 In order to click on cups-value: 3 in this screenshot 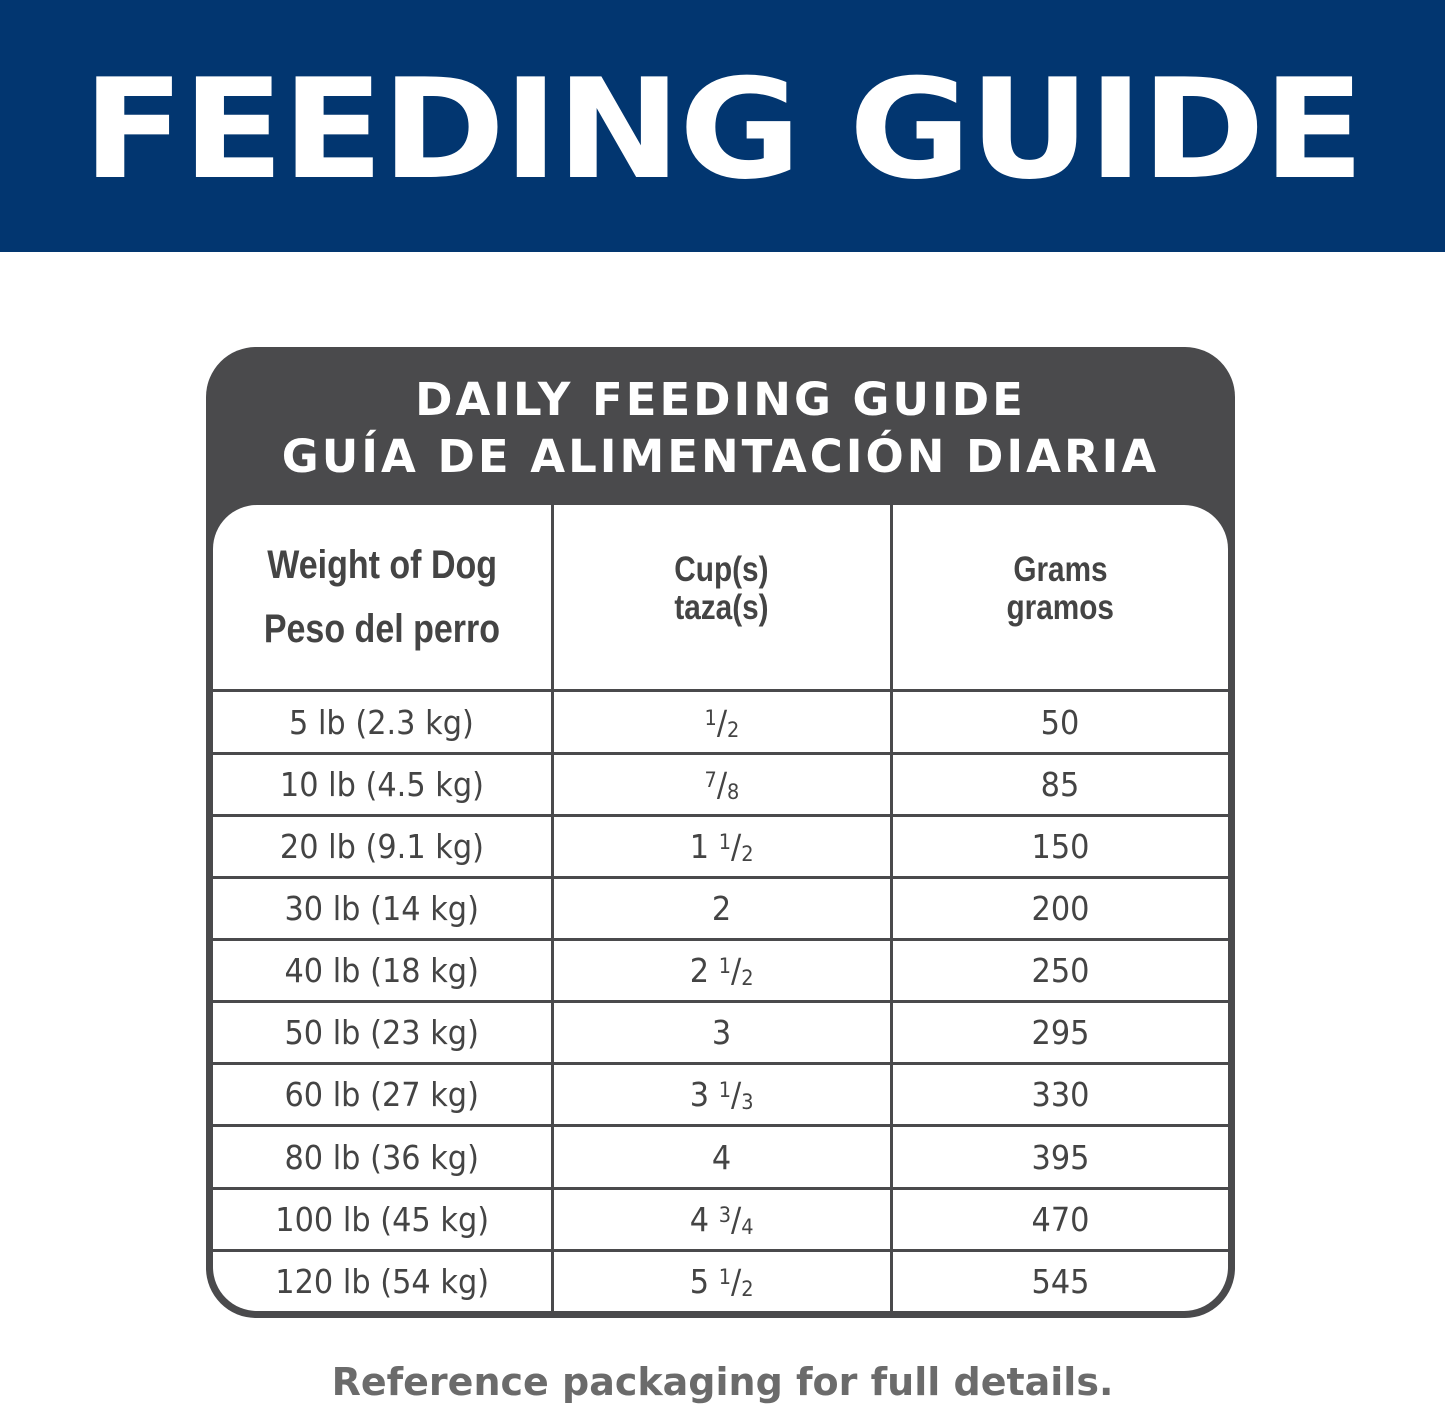, I will do `click(721, 1032)`.